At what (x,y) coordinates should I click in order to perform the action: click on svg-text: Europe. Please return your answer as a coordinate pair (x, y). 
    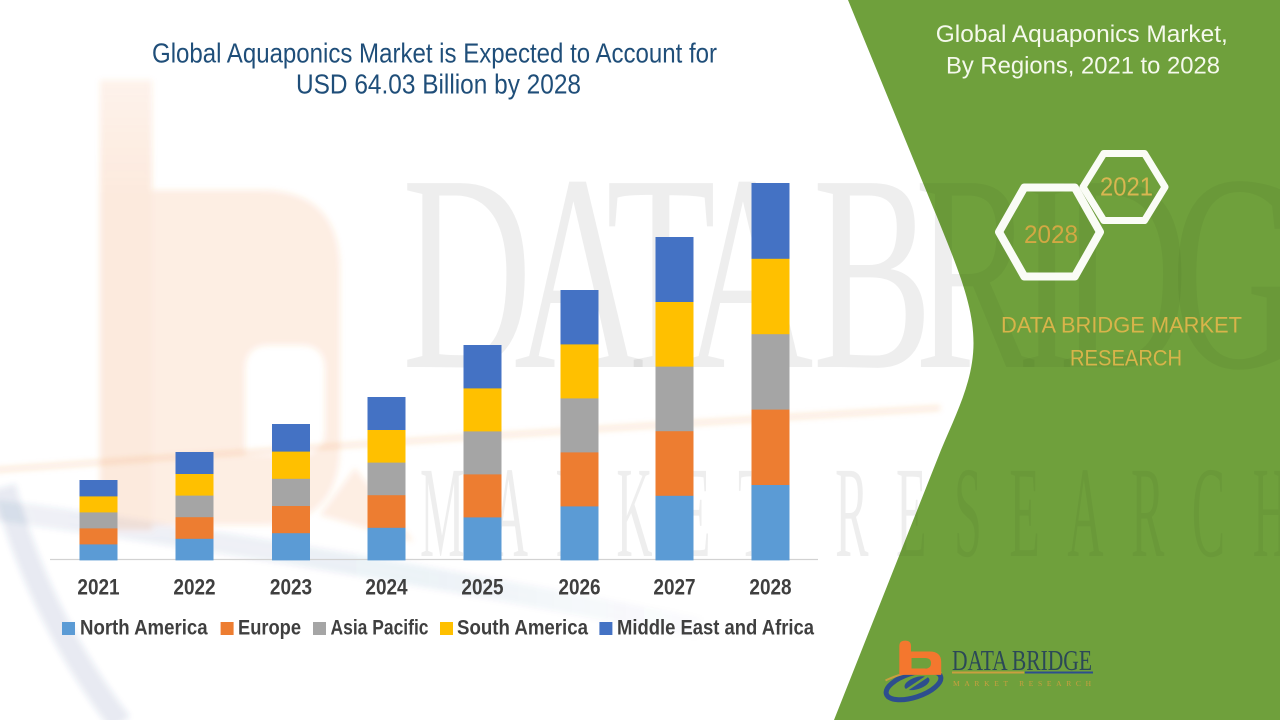
    Looking at the image, I should click on (269, 628).